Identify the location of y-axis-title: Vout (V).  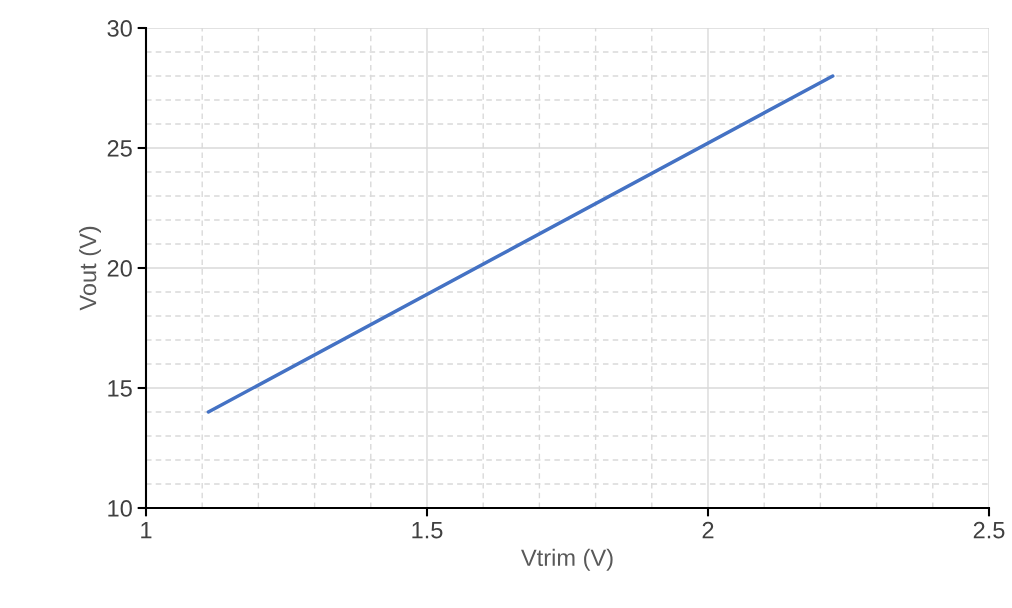
(89, 268).